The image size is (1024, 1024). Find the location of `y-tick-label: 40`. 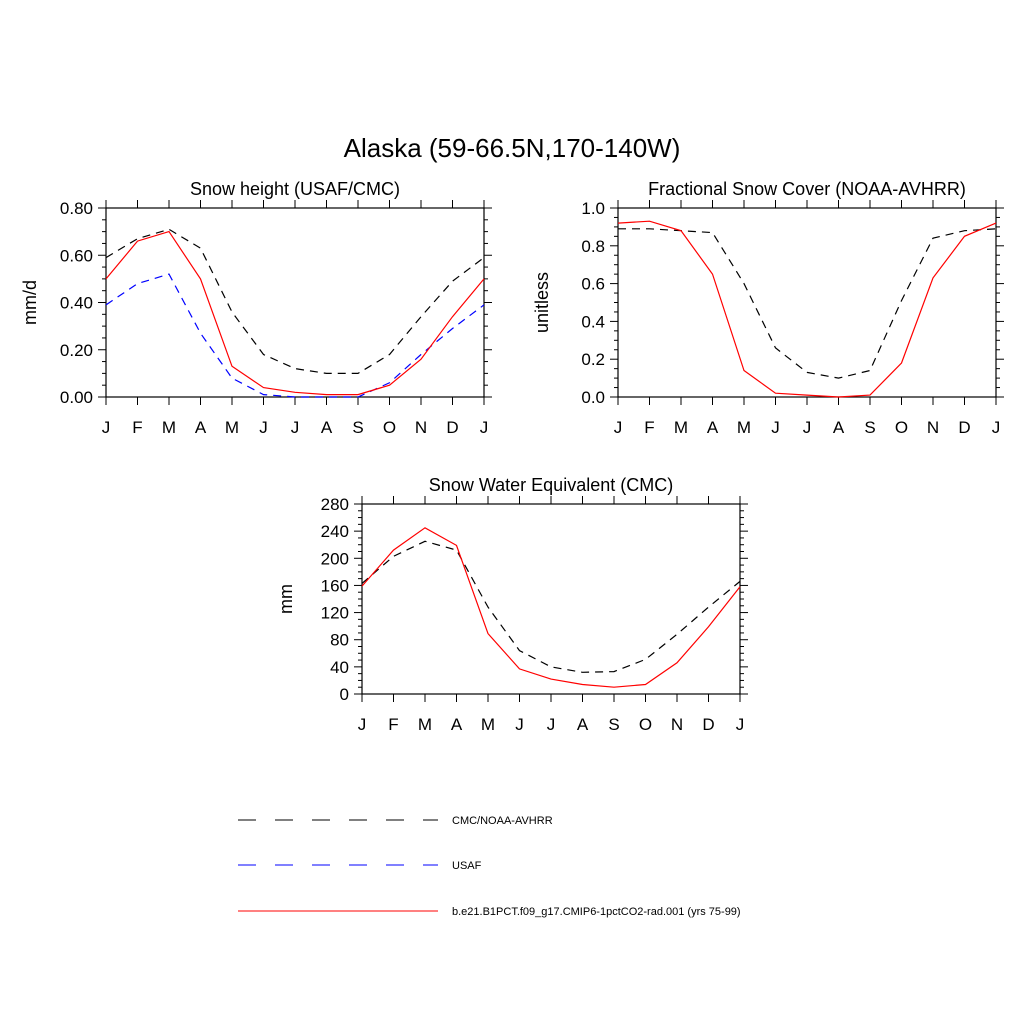

y-tick-label: 40 is located at coordinates (339, 667).